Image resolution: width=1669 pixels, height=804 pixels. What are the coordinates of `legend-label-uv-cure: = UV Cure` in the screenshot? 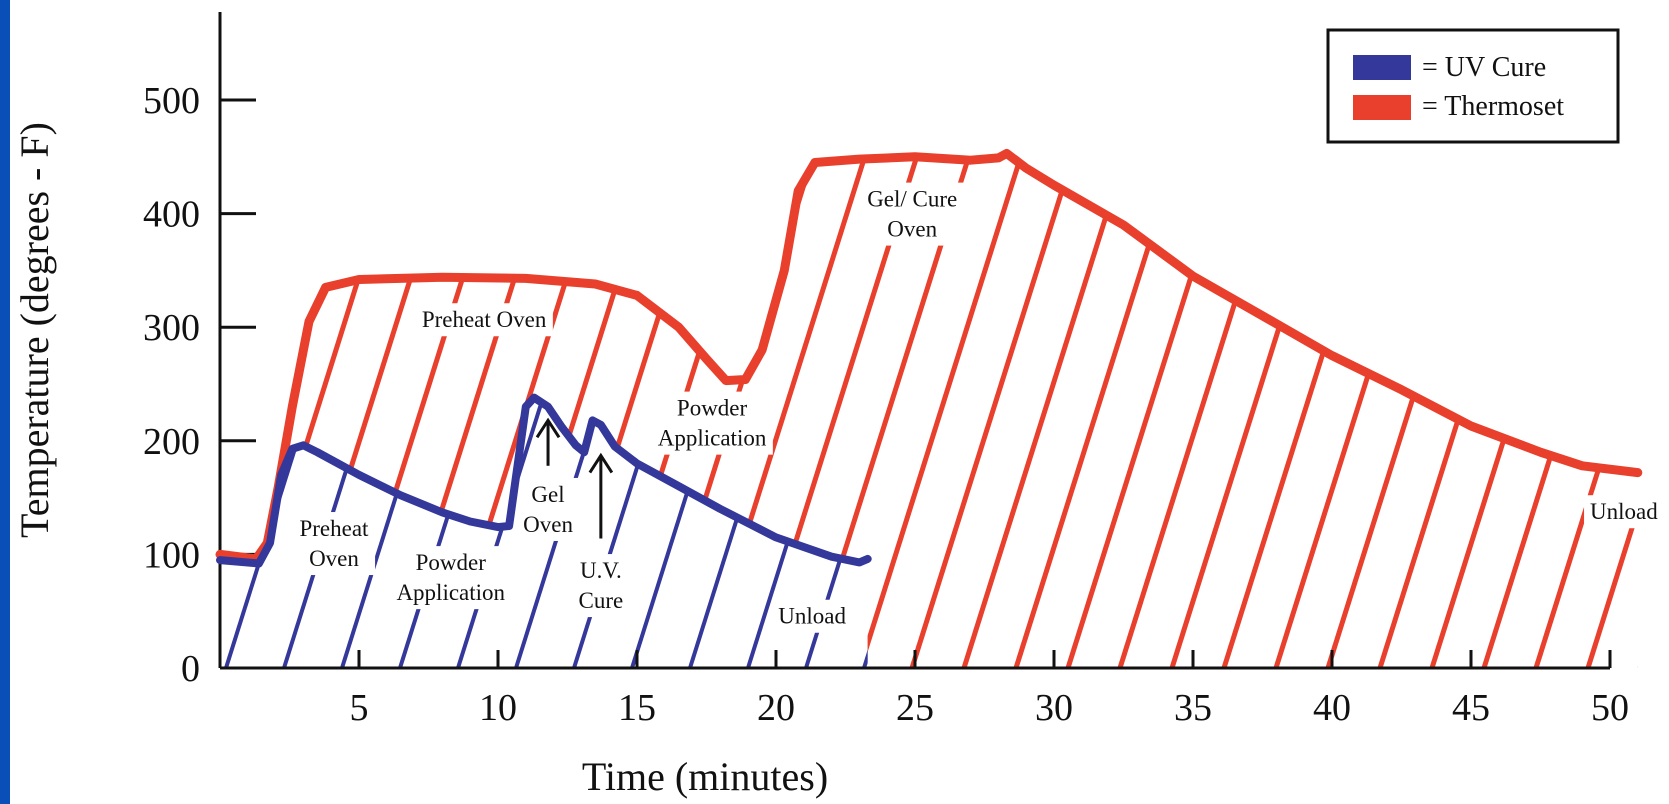 It's located at (1484, 67).